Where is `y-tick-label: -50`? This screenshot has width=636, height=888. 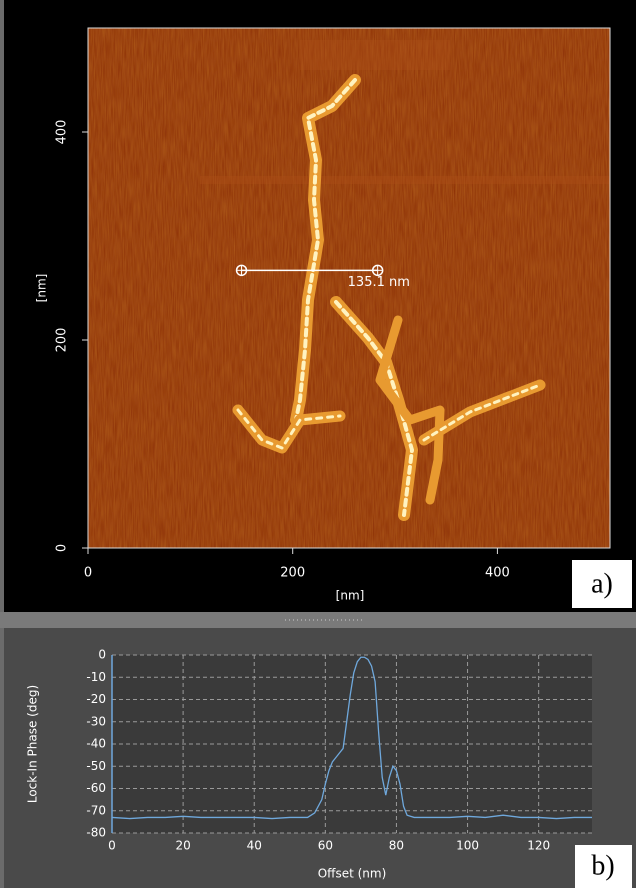
y-tick-label: -50 is located at coordinates (96, 766).